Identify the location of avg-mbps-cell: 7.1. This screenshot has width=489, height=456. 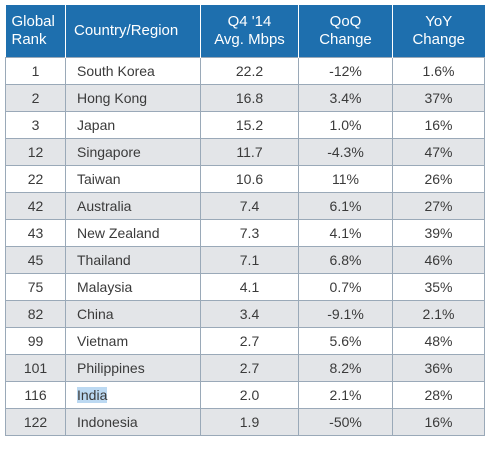
(249, 260).